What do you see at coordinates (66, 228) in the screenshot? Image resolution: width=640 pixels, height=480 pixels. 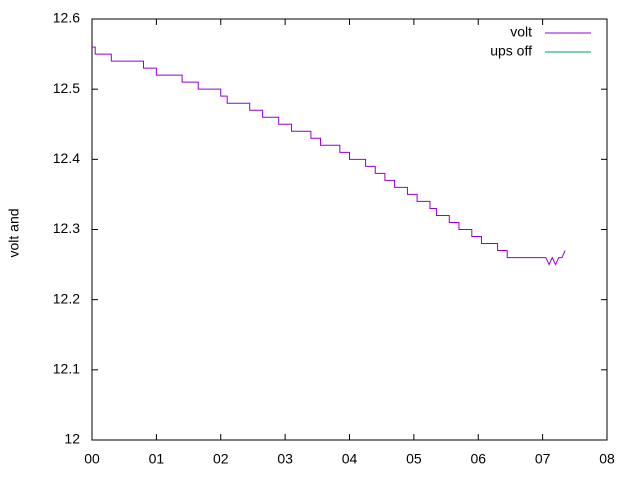 I see `y-tick-label: 12.3` at bounding box center [66, 228].